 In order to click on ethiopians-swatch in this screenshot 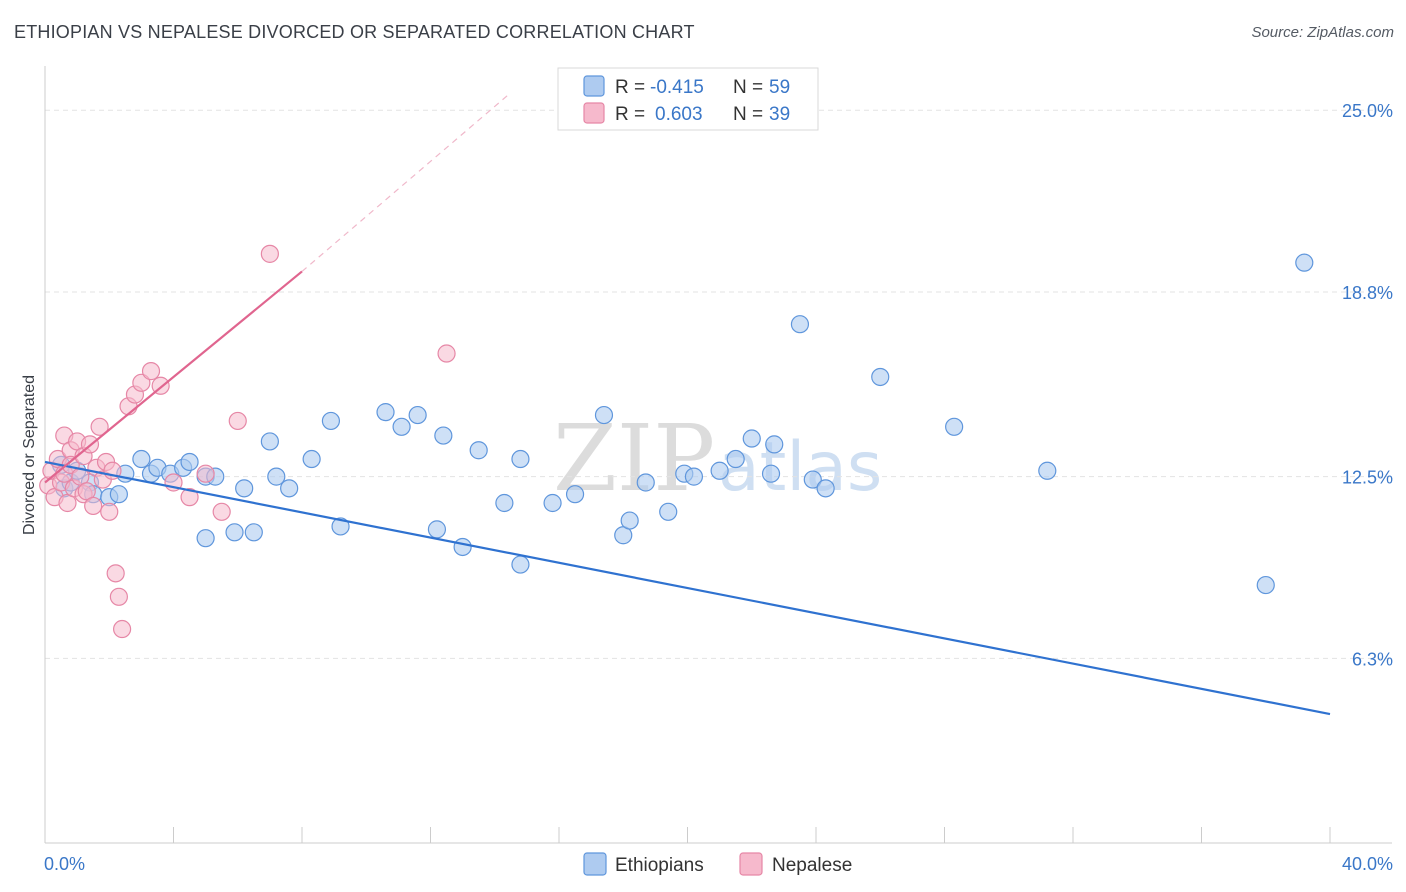, I will do `click(594, 86)`.